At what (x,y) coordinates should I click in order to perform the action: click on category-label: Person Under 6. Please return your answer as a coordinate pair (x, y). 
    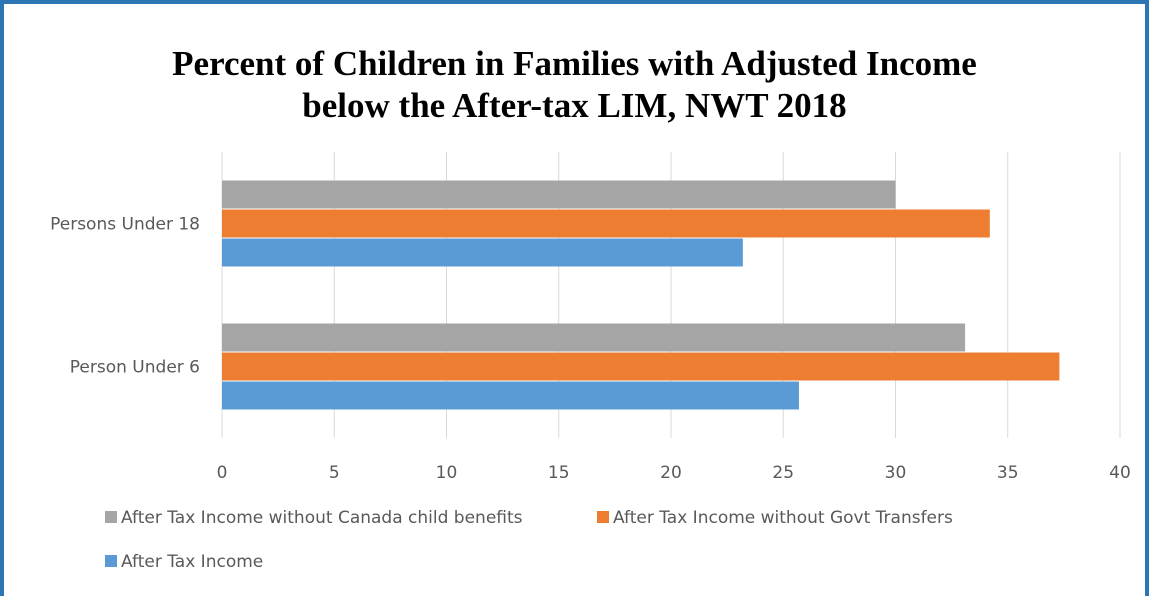
    Looking at the image, I should click on (135, 368).